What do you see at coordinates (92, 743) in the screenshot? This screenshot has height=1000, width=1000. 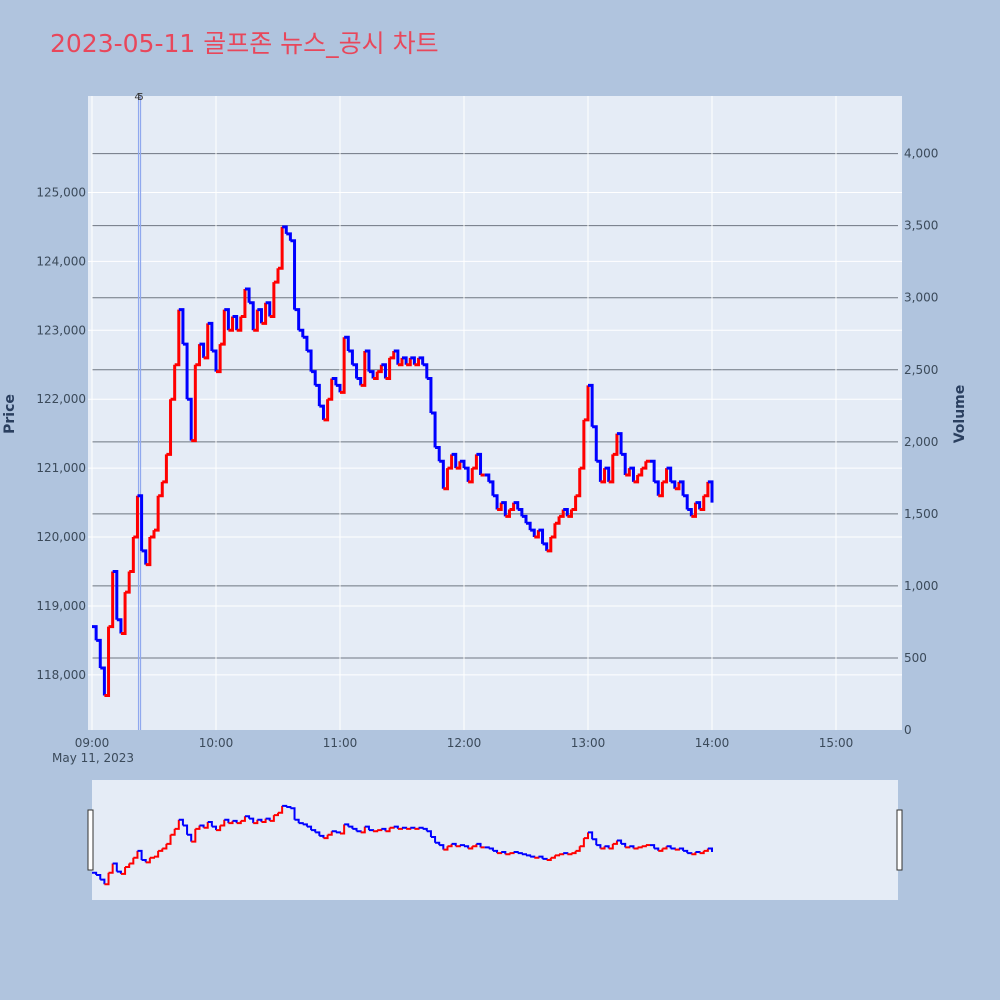 I see `x-tick-label: 09:00` at bounding box center [92, 743].